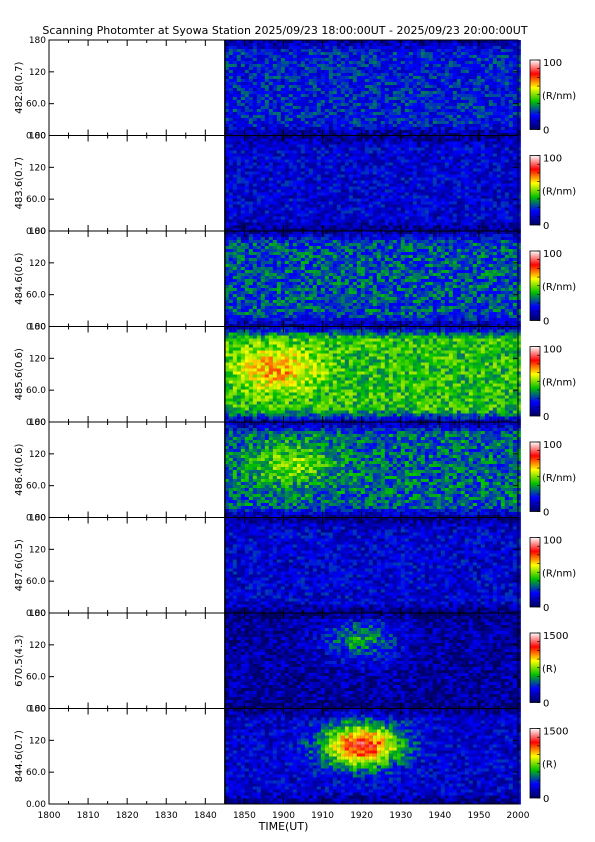 The image size is (595, 842). I want to click on channel-label: 483.6(0.7), so click(19, 183).